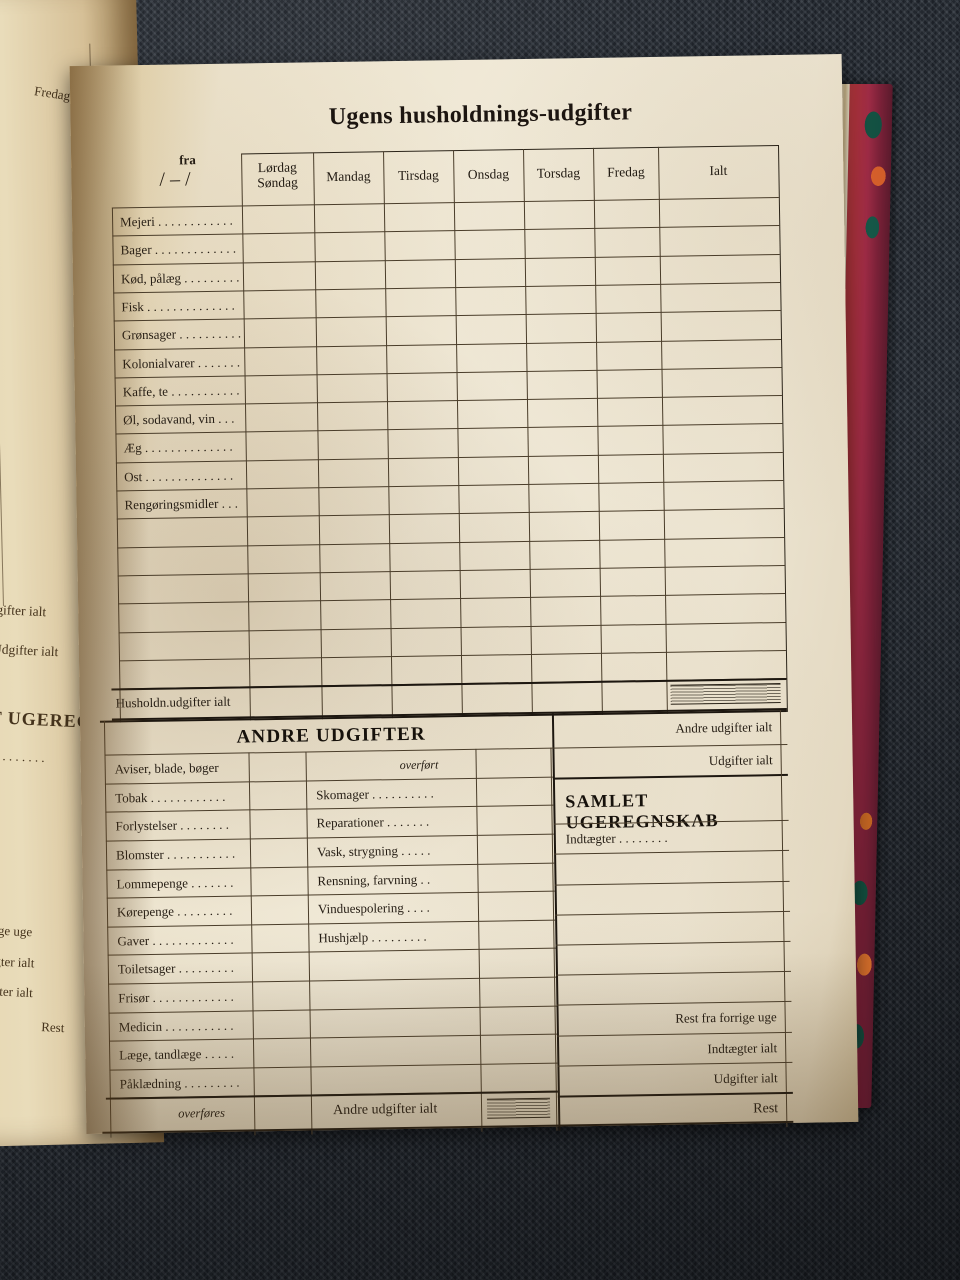 This screenshot has width=960, height=1280. I want to click on household-row-label: Kaffe, te . . . . . . . . . . ., so click(181, 391).